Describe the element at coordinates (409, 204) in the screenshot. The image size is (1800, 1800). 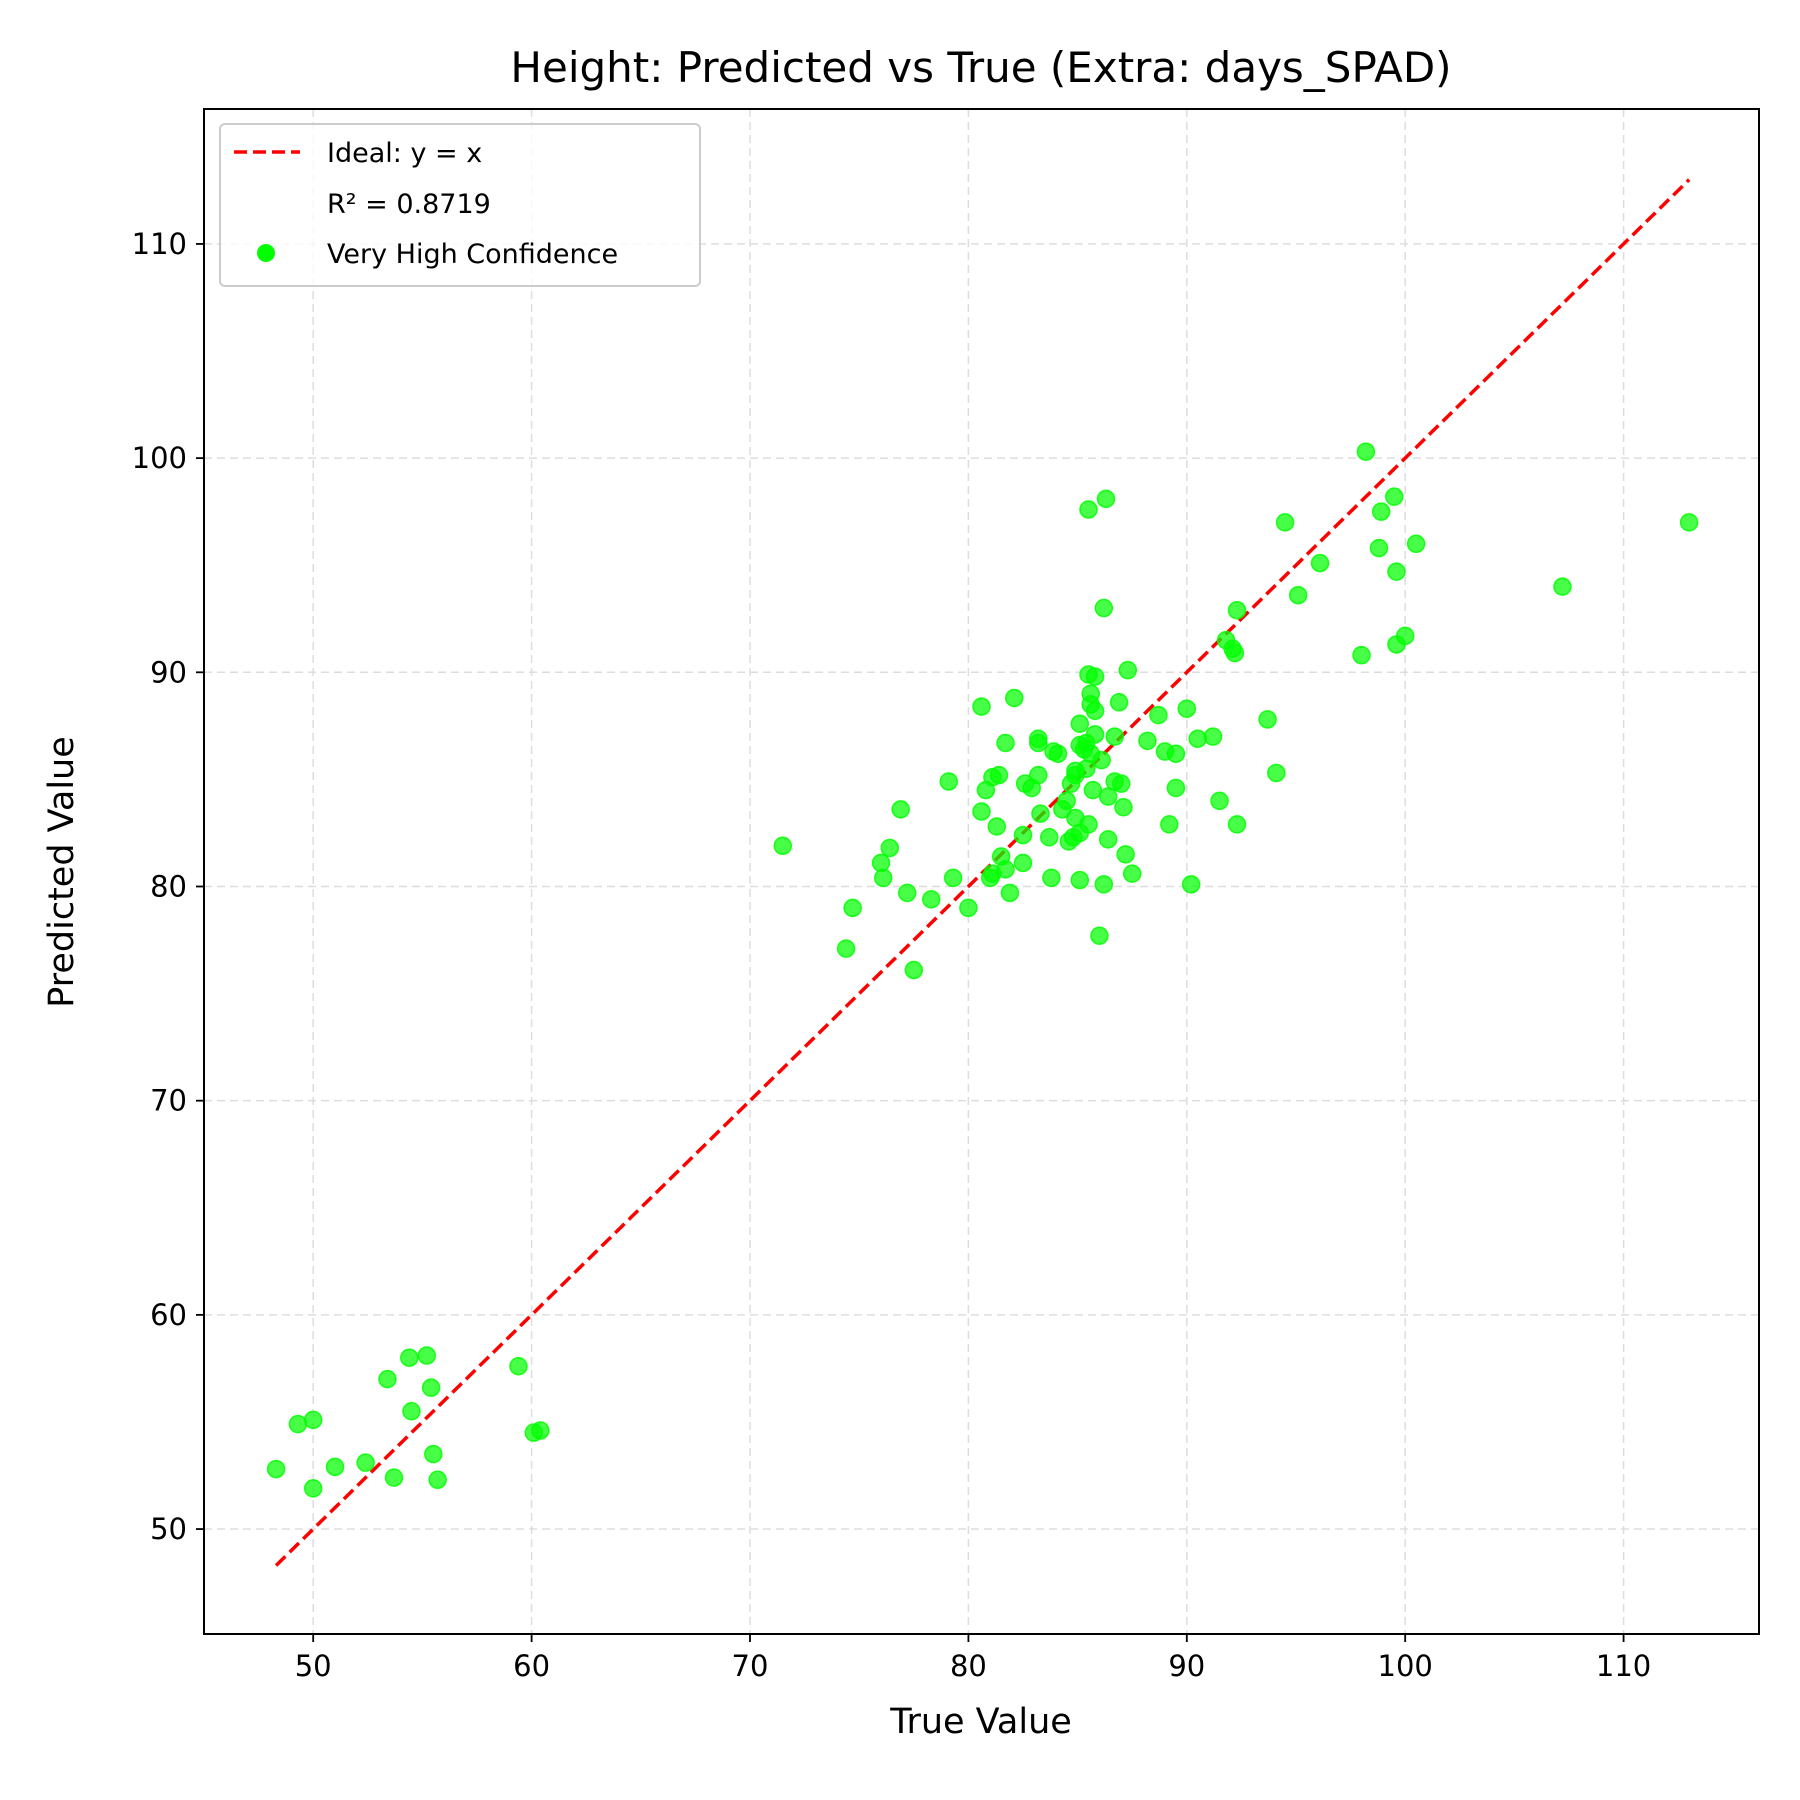
I see `r-squared-annotation: R² = 0.8719` at that location.